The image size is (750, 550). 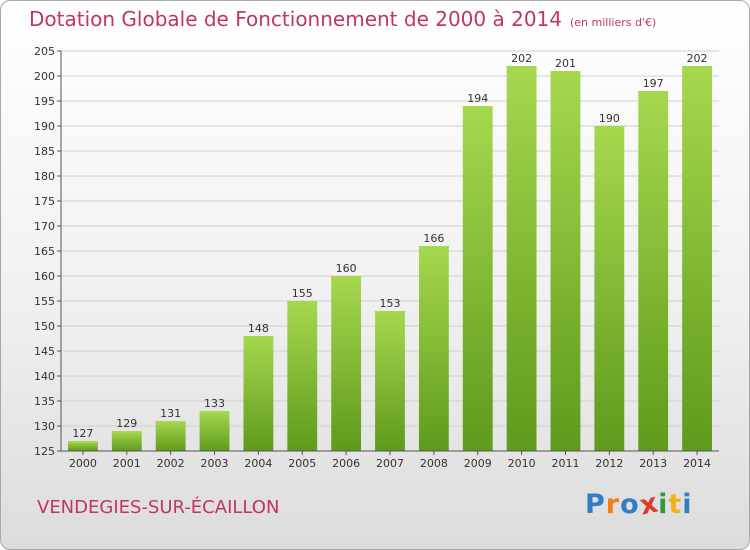 I want to click on data-label-2012: 190, so click(x=609, y=118).